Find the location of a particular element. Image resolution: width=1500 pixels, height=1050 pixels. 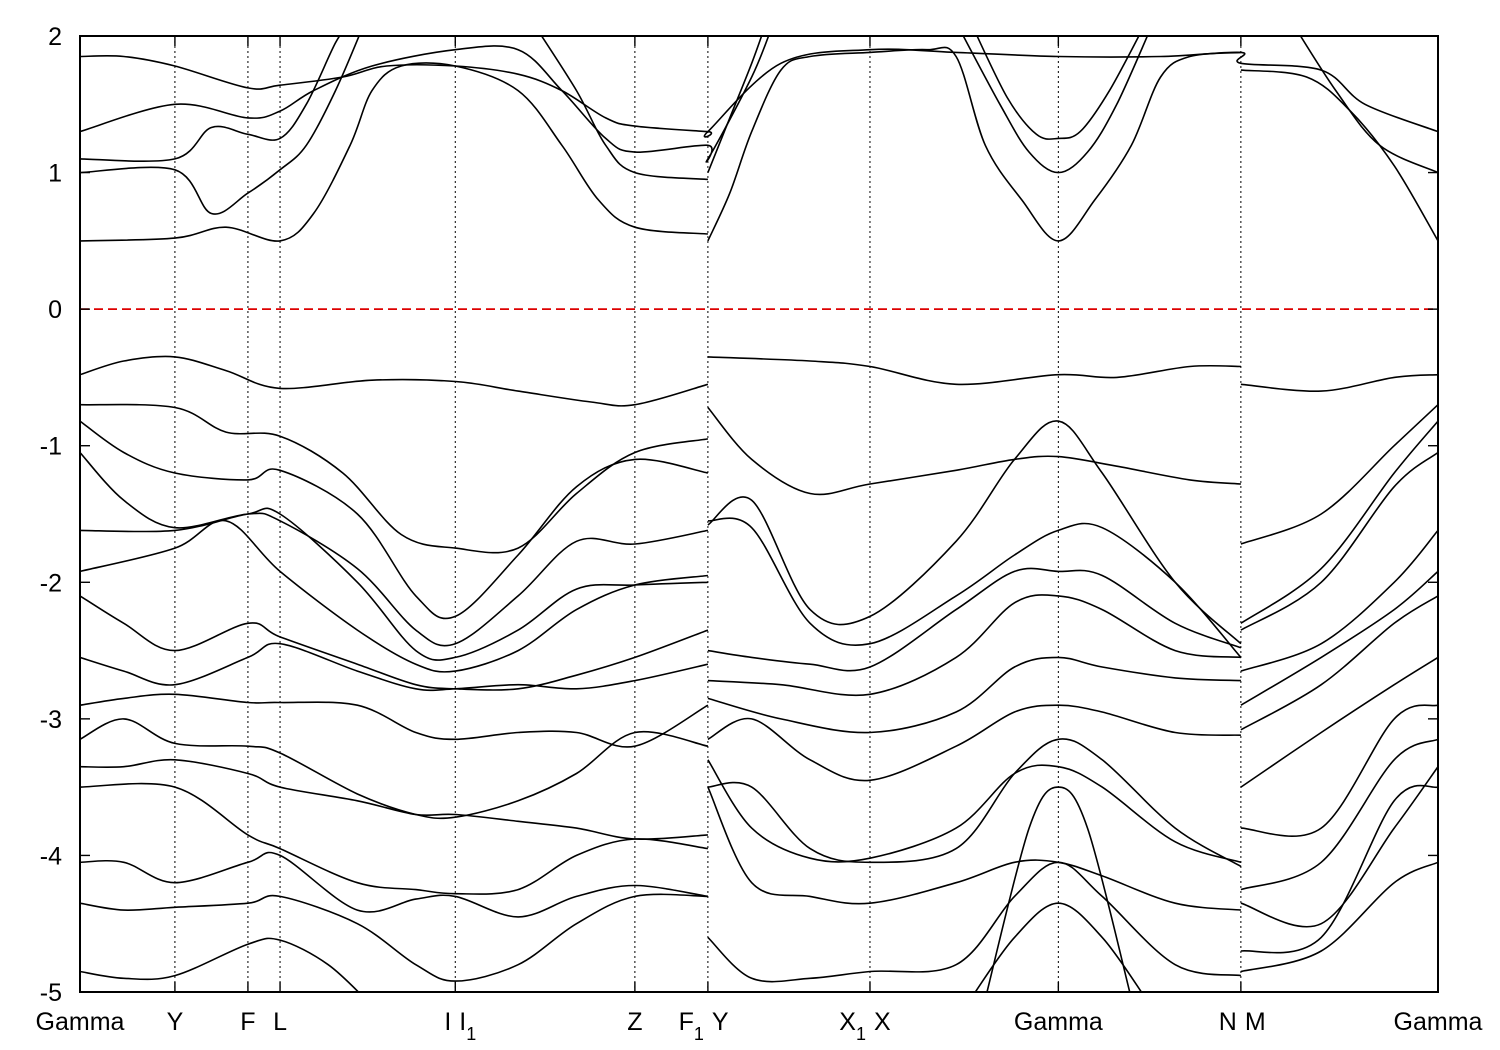

y-tick-label: -3 is located at coordinates (51, 720).